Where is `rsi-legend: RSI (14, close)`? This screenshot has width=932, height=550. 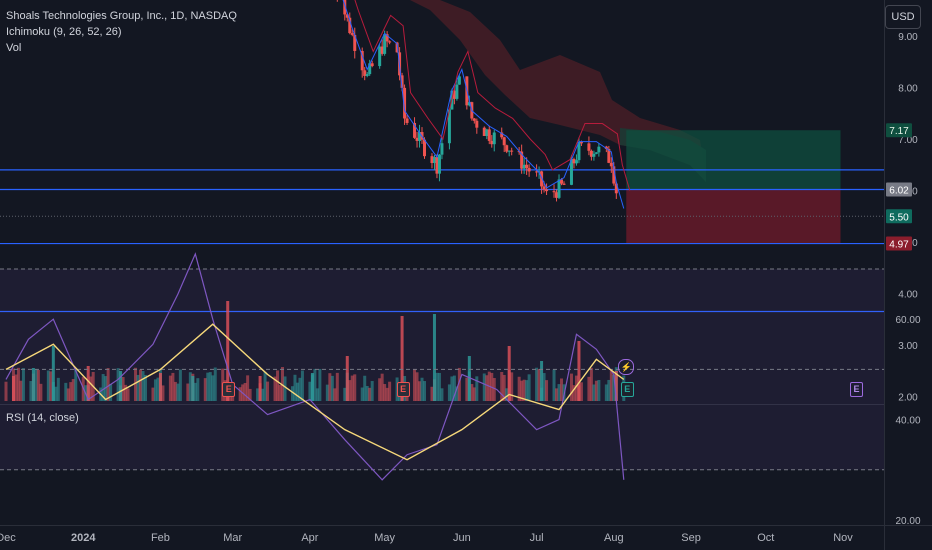
rsi-legend: RSI (14, close) is located at coordinates (42, 418).